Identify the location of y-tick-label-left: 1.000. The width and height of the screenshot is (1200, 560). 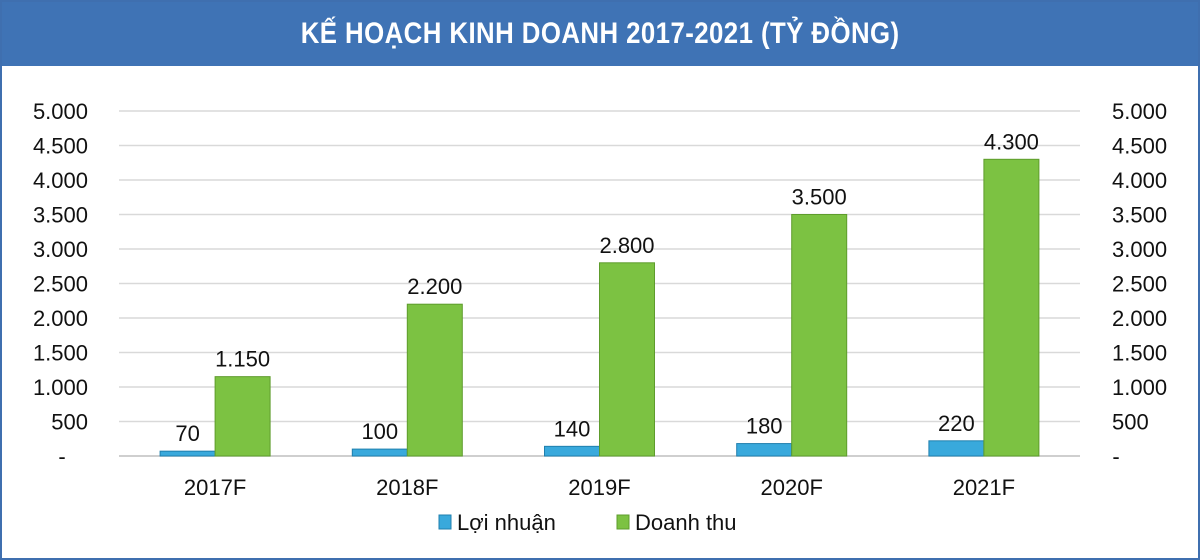
(60, 387).